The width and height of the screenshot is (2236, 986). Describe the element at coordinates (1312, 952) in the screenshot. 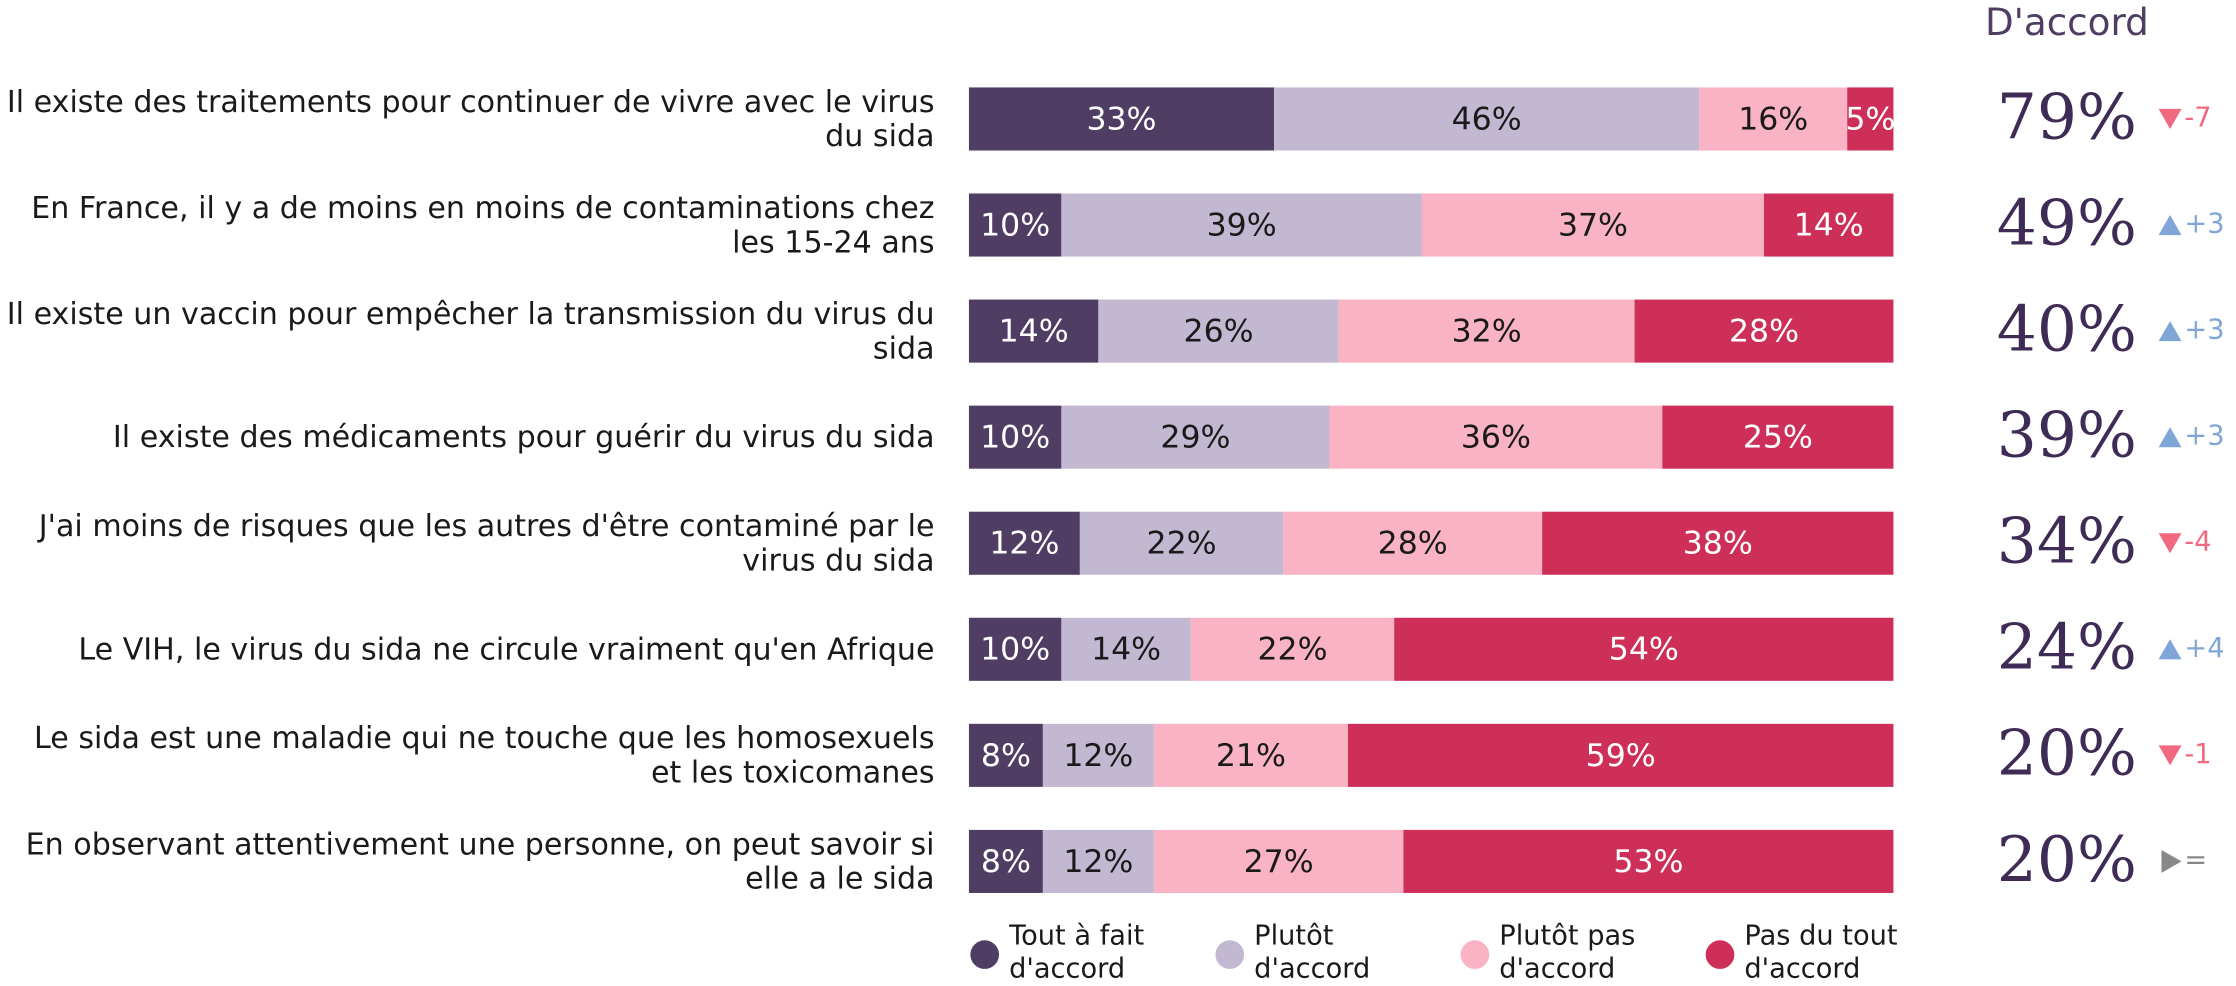

I see `legend-label: Plutôt d'accord` at that location.